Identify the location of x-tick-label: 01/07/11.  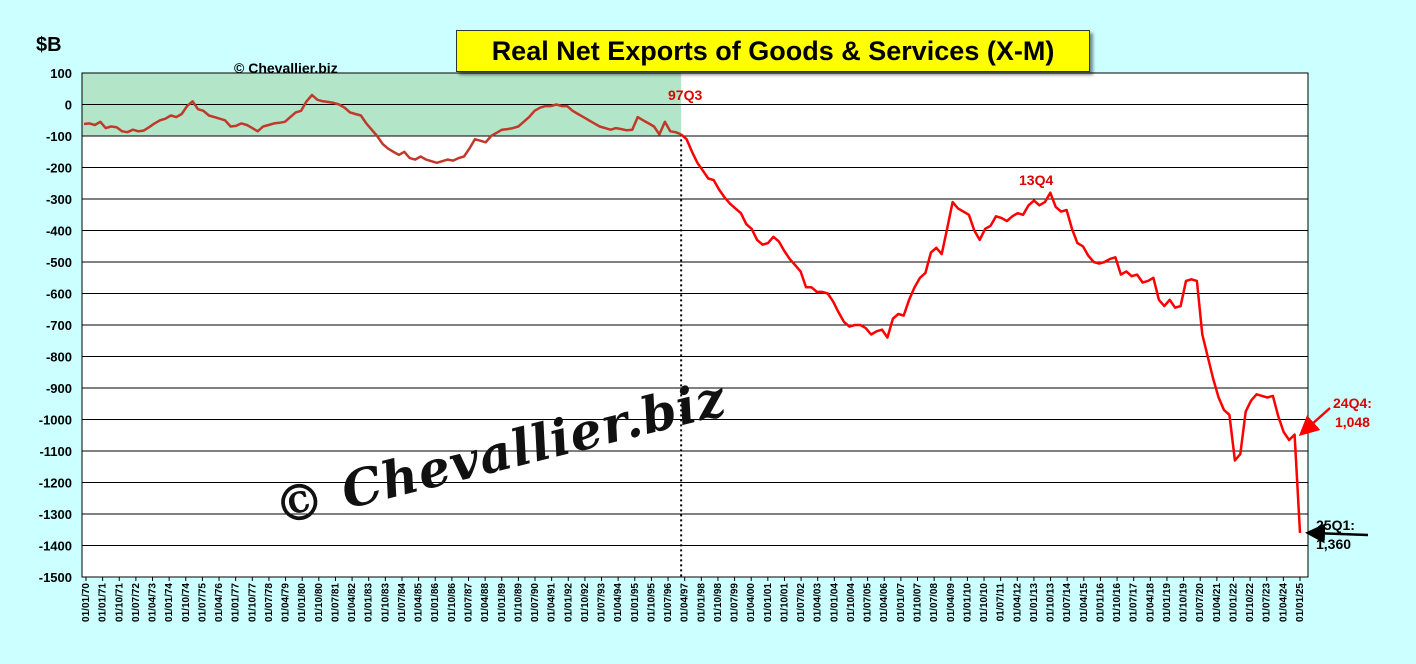
(1001, 602).